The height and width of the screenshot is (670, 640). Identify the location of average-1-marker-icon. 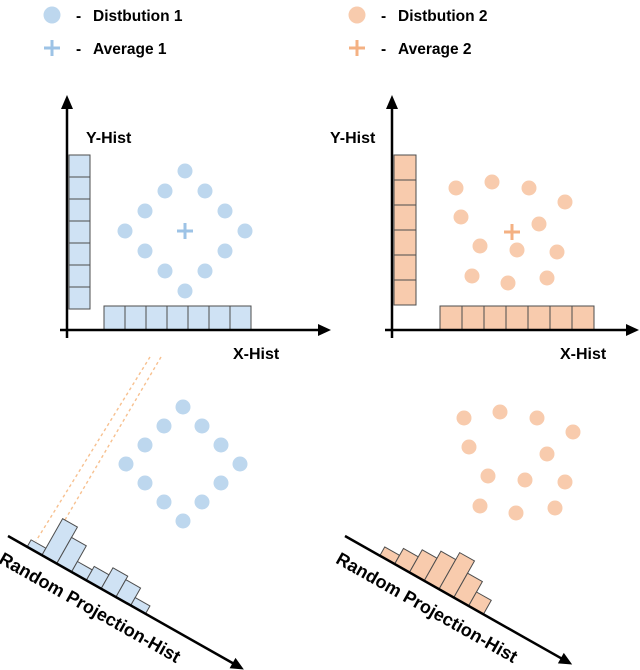
(52, 48).